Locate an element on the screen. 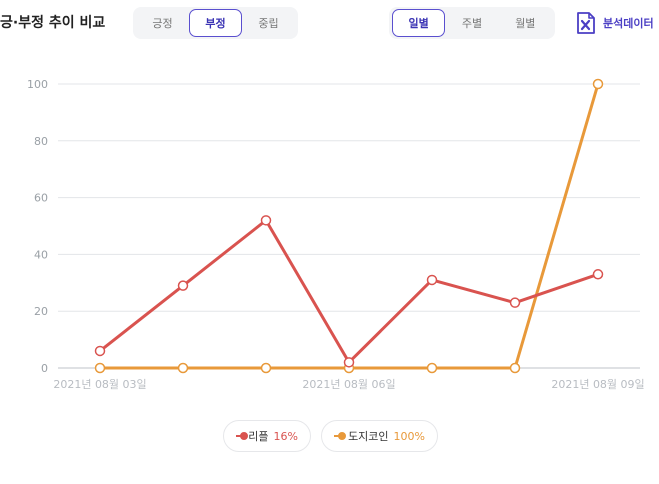  x-tick-label: 2021년 08월 03일 is located at coordinates (99, 384).